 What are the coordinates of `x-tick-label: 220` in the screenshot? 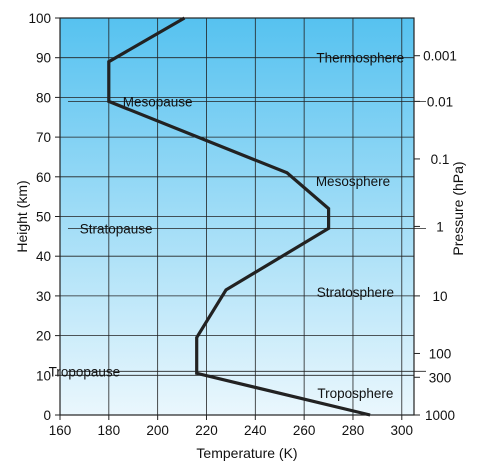 It's located at (206, 430).